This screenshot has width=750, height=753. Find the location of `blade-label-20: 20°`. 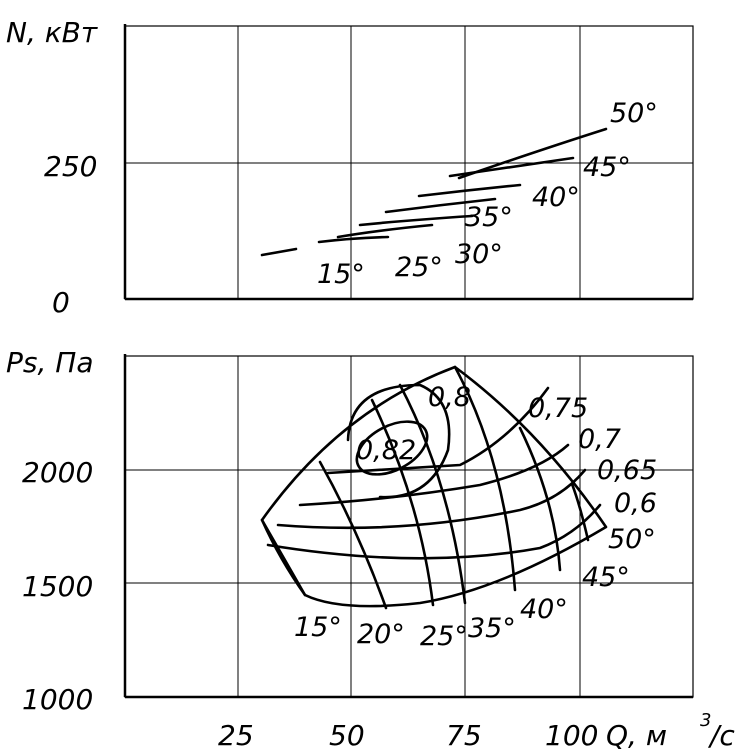

blade-label-20: 20° is located at coordinates (381, 634).